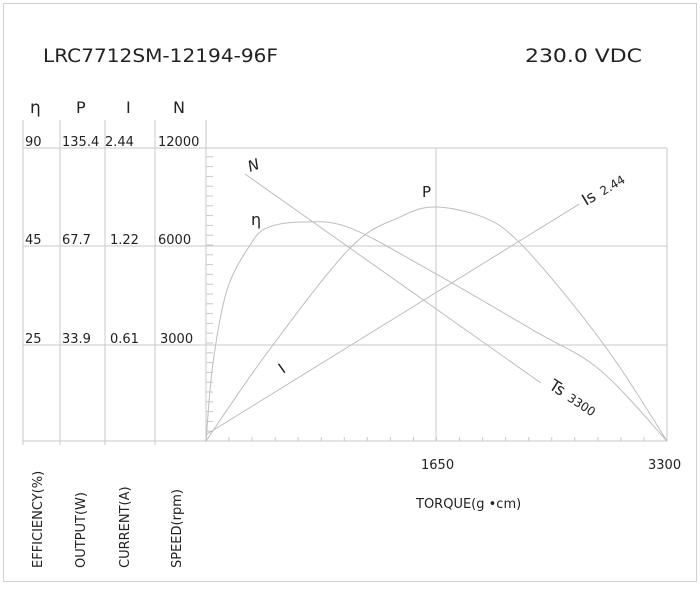 The image size is (700, 590). Describe the element at coordinates (33, 240) in the screenshot. I see `tick-eff-45: 45` at that location.